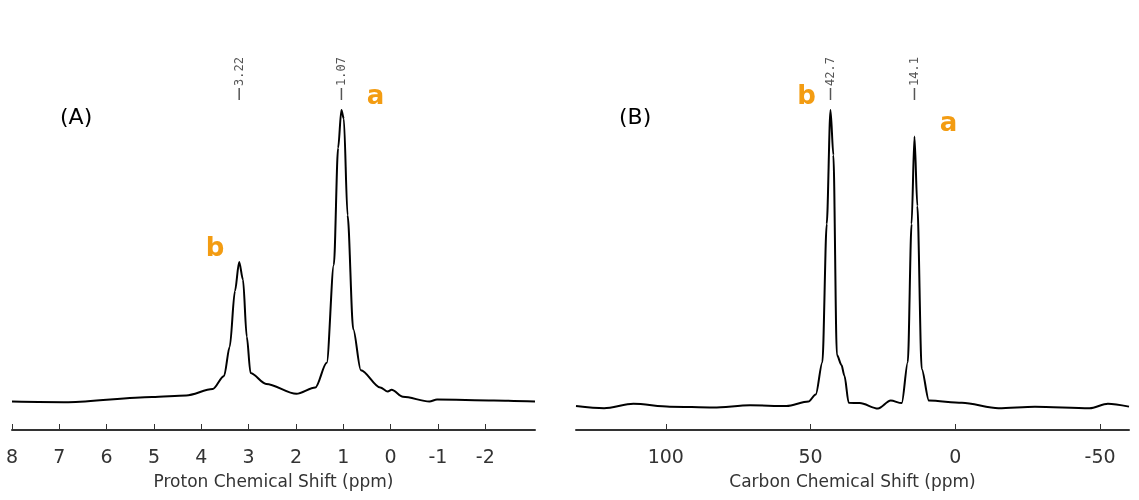 The image size is (1139, 500). I want to click on x-tick-label: 6, so click(106, 455).